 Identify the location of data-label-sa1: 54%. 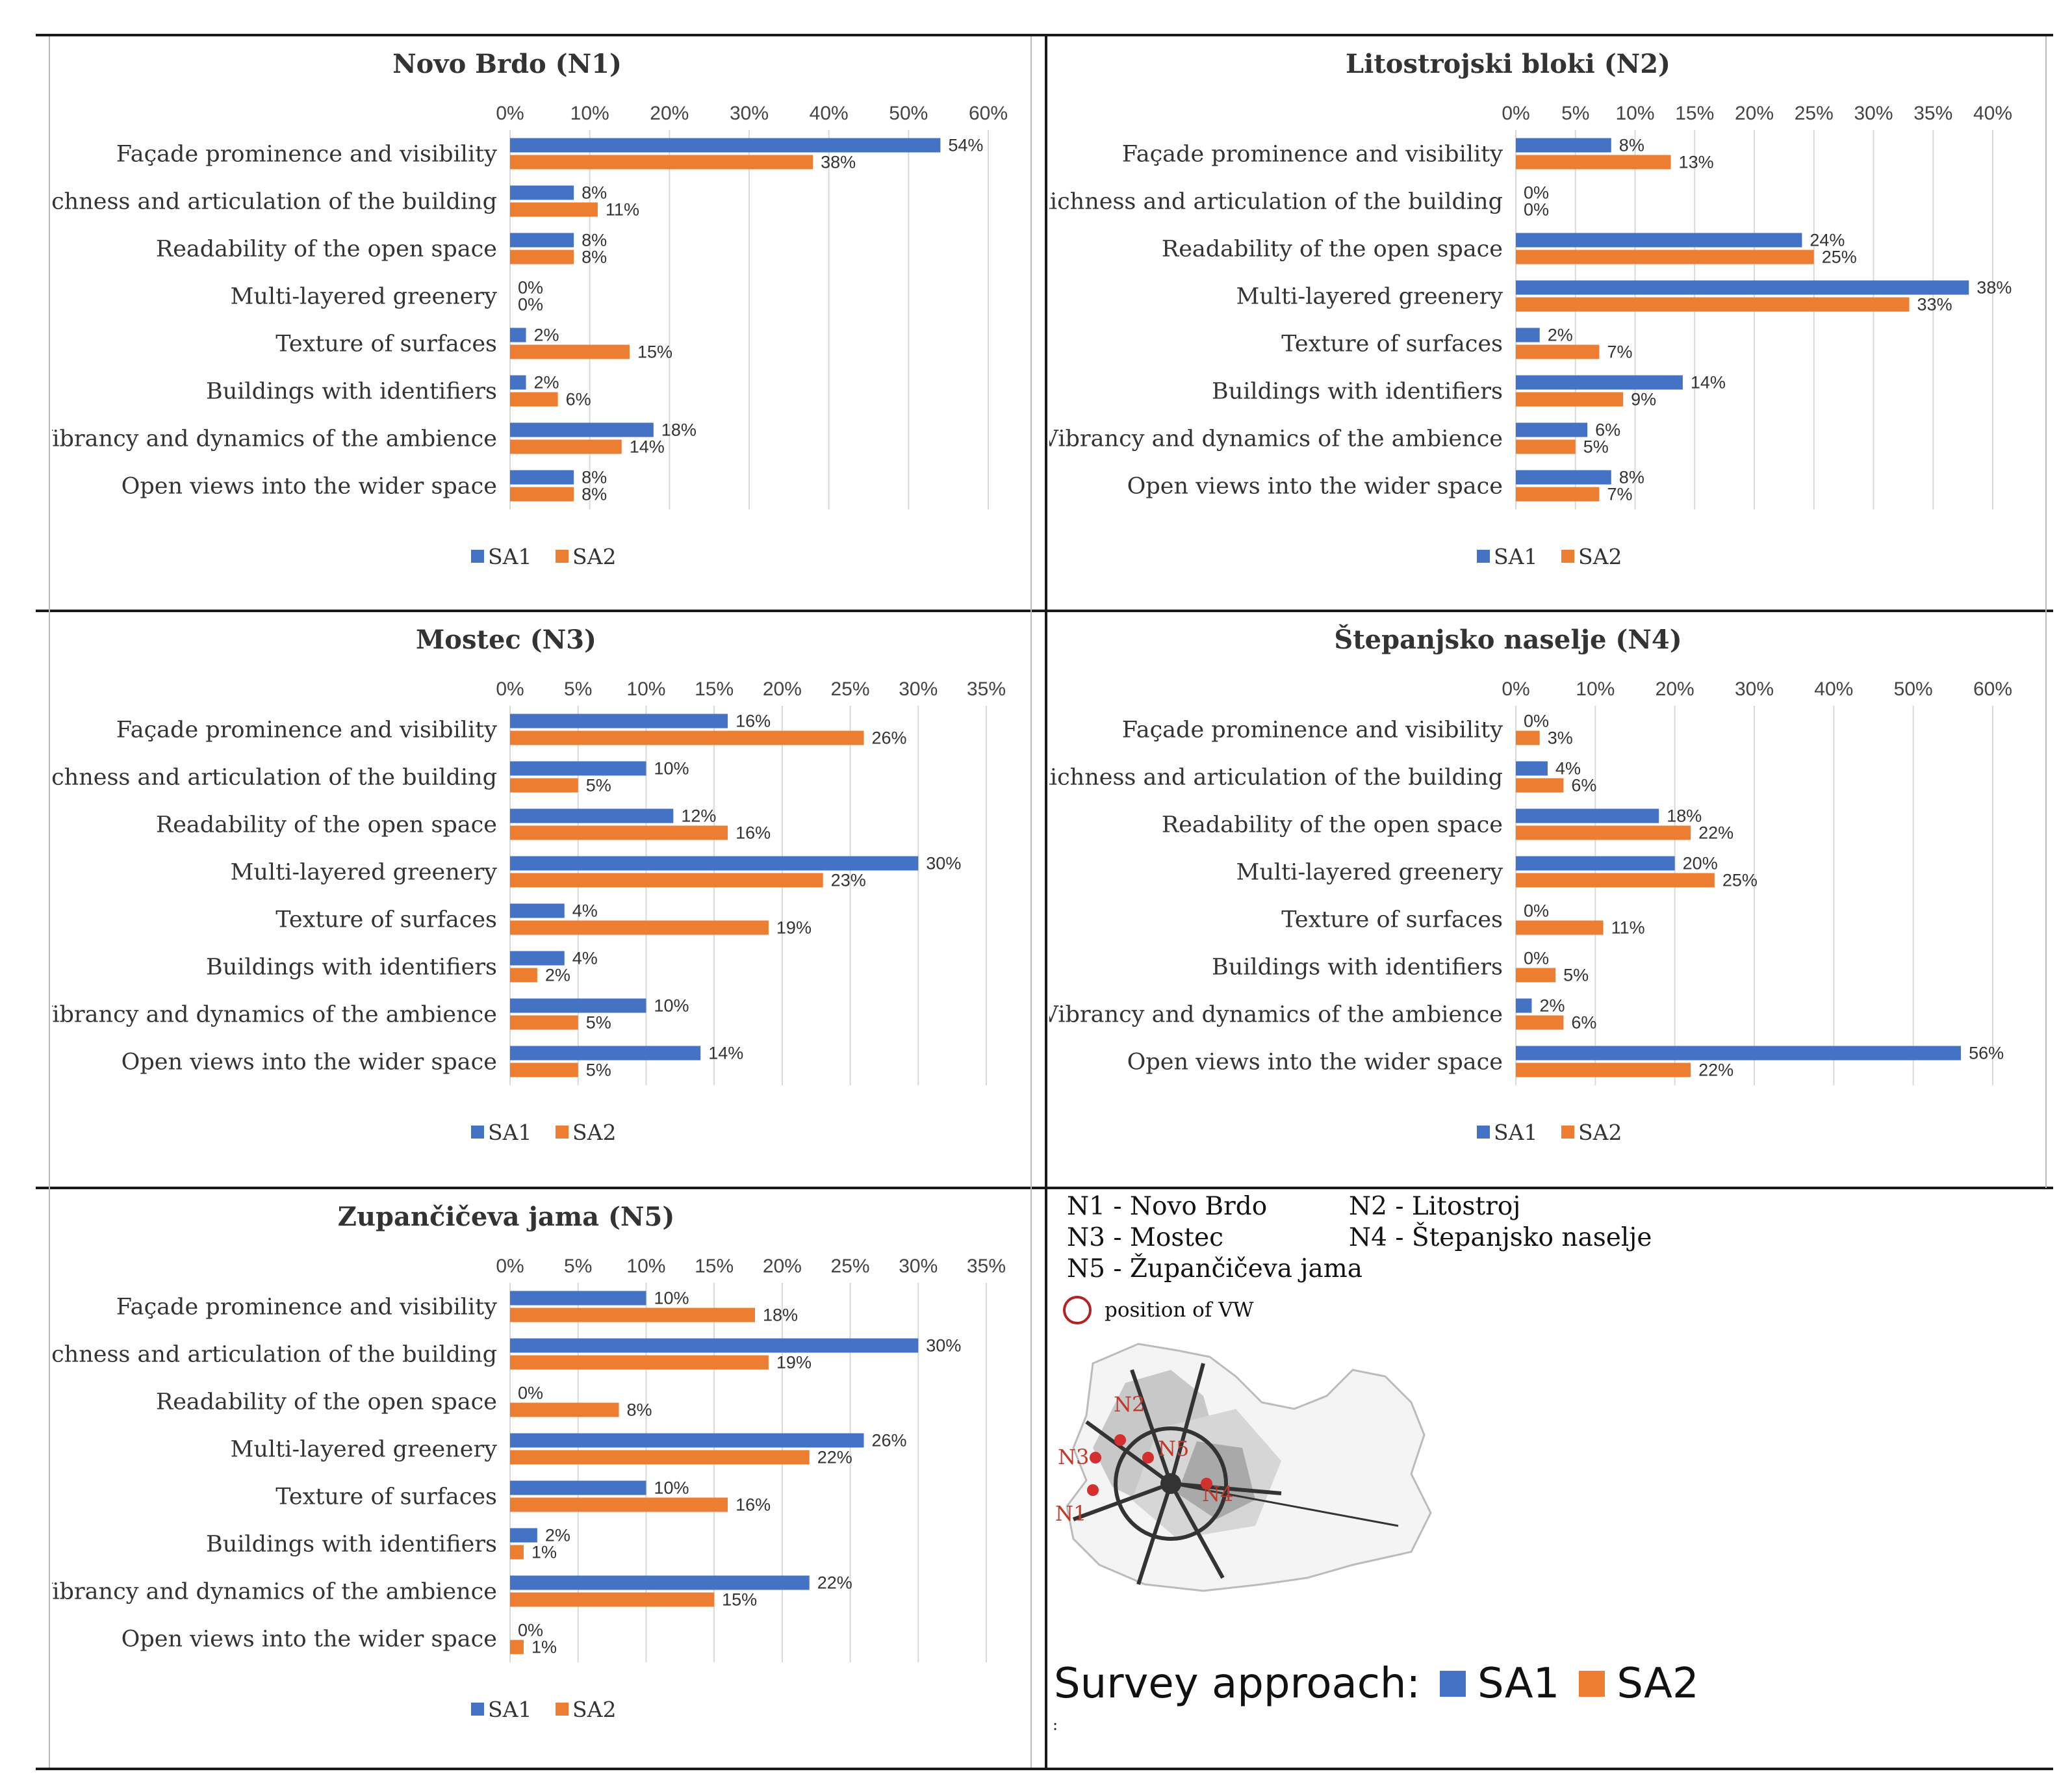
(965, 145).